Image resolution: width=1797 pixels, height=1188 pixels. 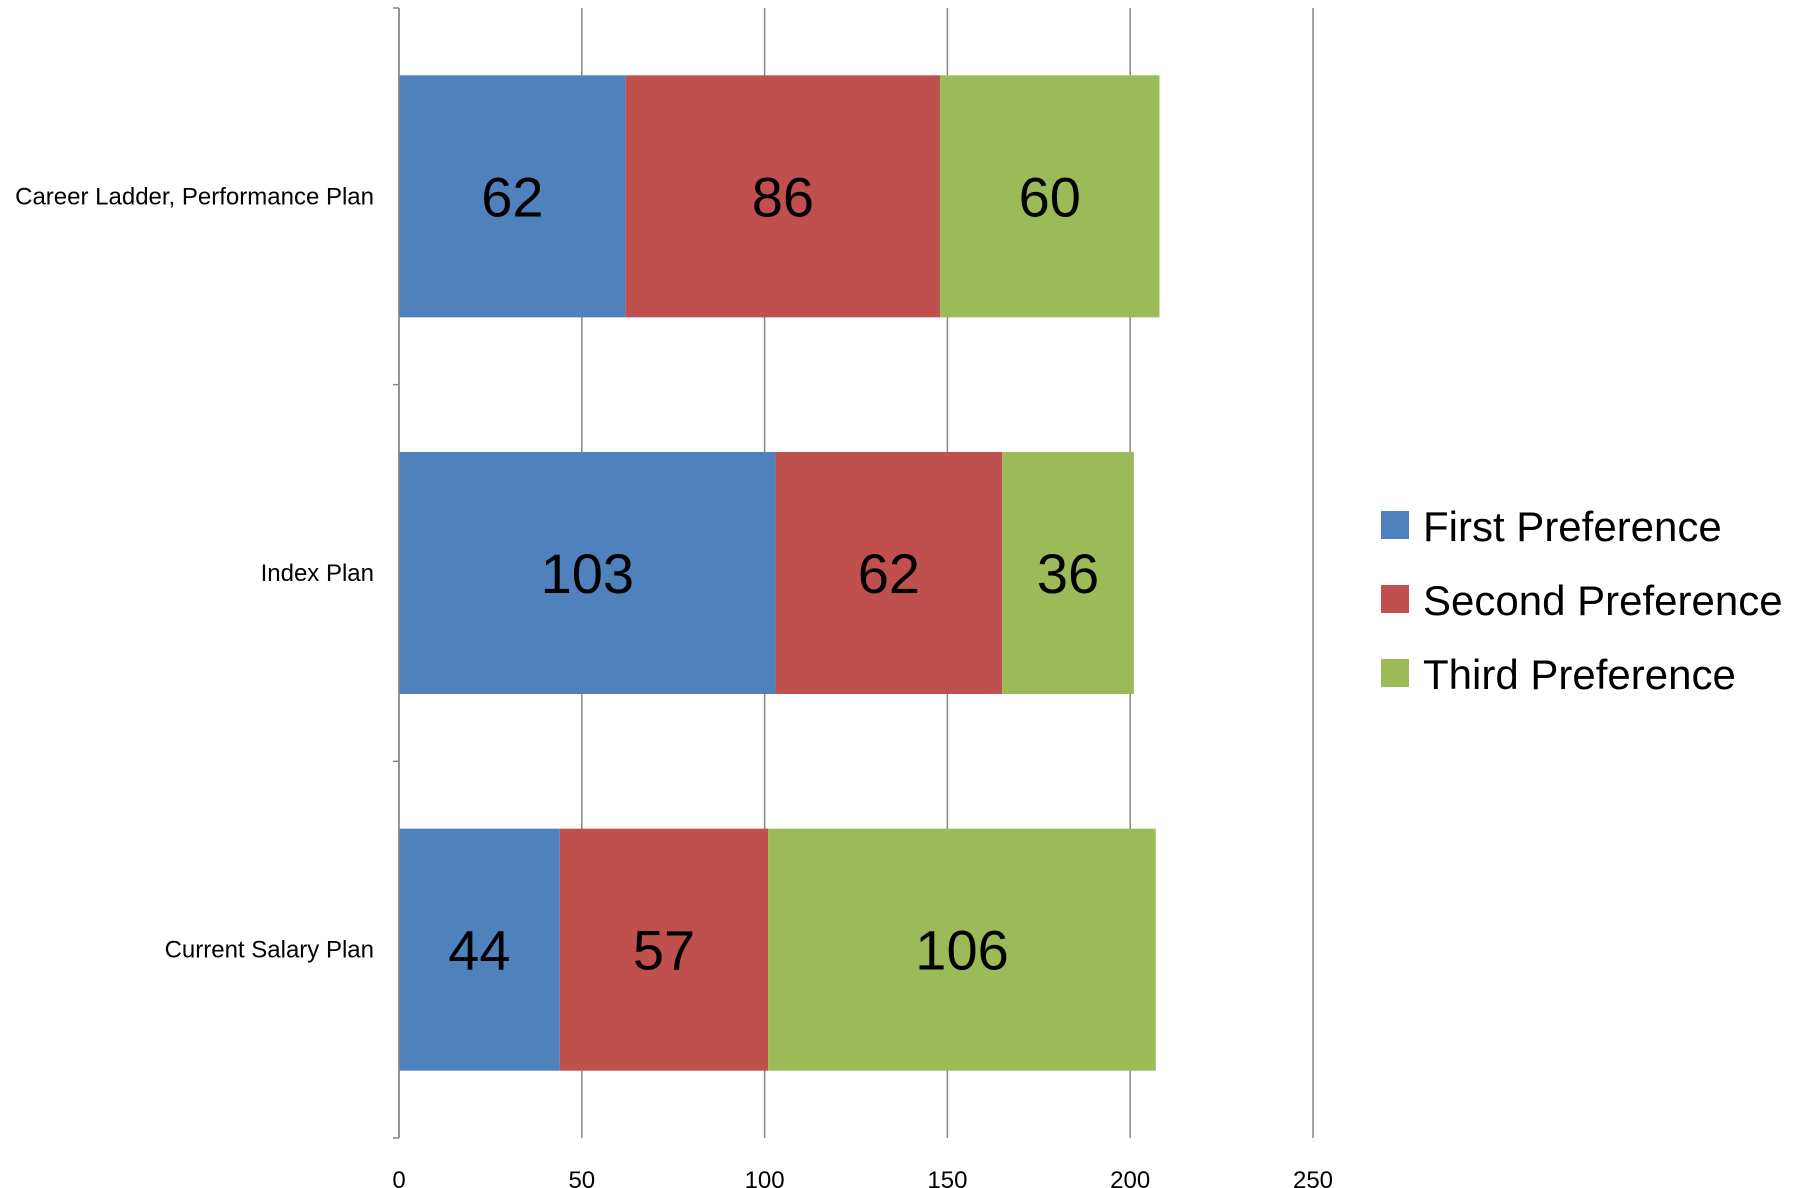 I want to click on x-tick-label-50: 50, so click(x=581, y=1177).